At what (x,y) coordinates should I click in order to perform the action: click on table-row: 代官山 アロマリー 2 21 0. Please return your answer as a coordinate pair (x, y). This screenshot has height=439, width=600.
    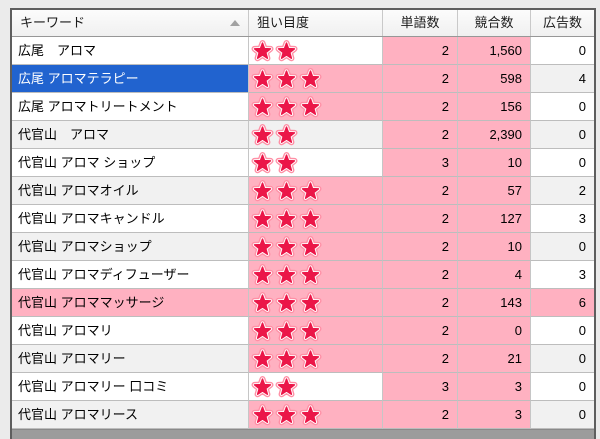
    Looking at the image, I should click on (303, 359).